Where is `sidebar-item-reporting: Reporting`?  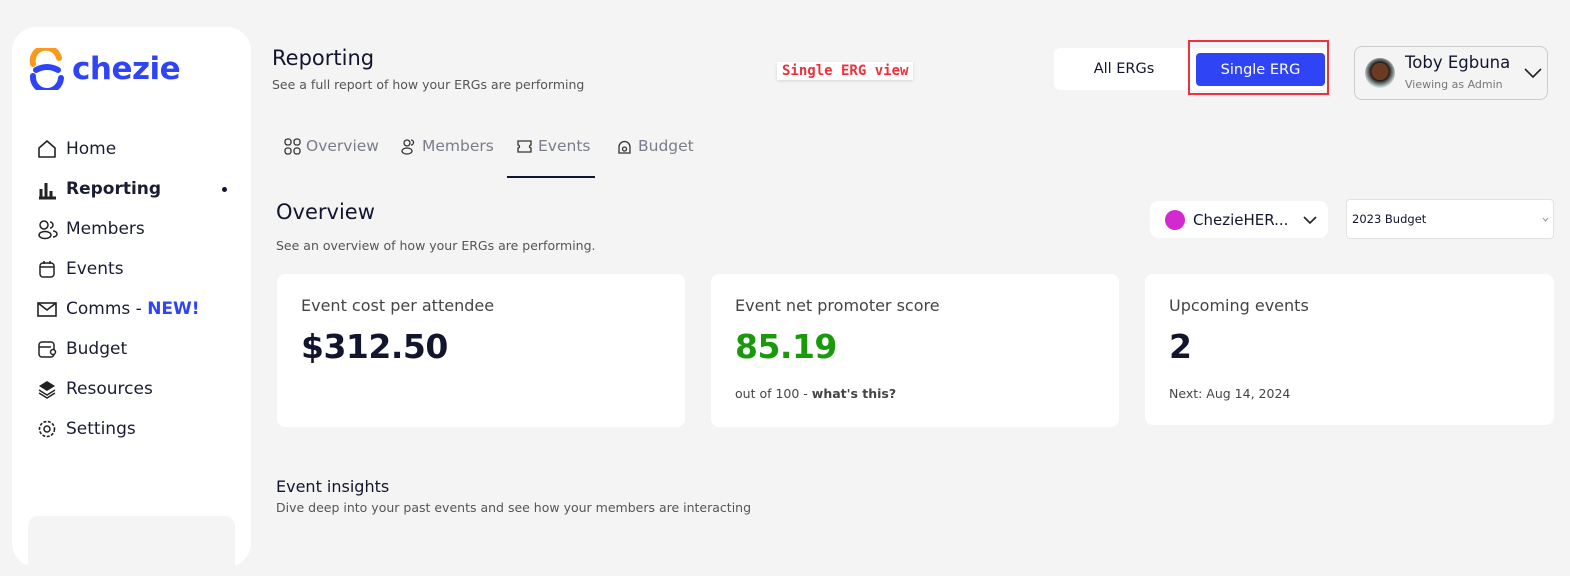
sidebar-item-reporting: Reporting is located at coordinates (98, 189).